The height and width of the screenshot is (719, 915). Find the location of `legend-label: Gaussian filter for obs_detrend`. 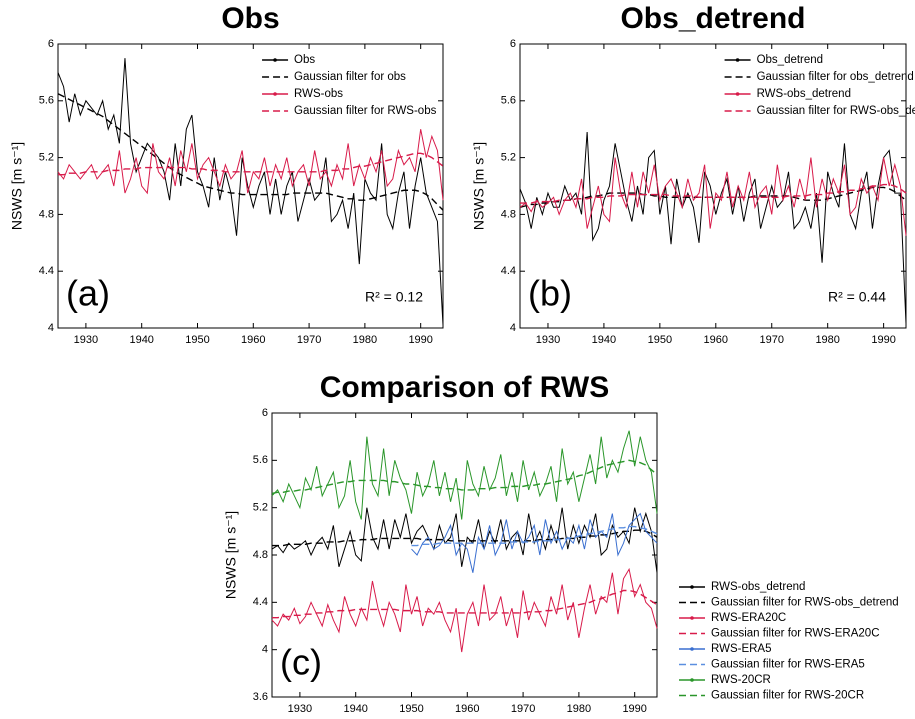

legend-label: Gaussian filter for obs_detrend is located at coordinates (835, 77).